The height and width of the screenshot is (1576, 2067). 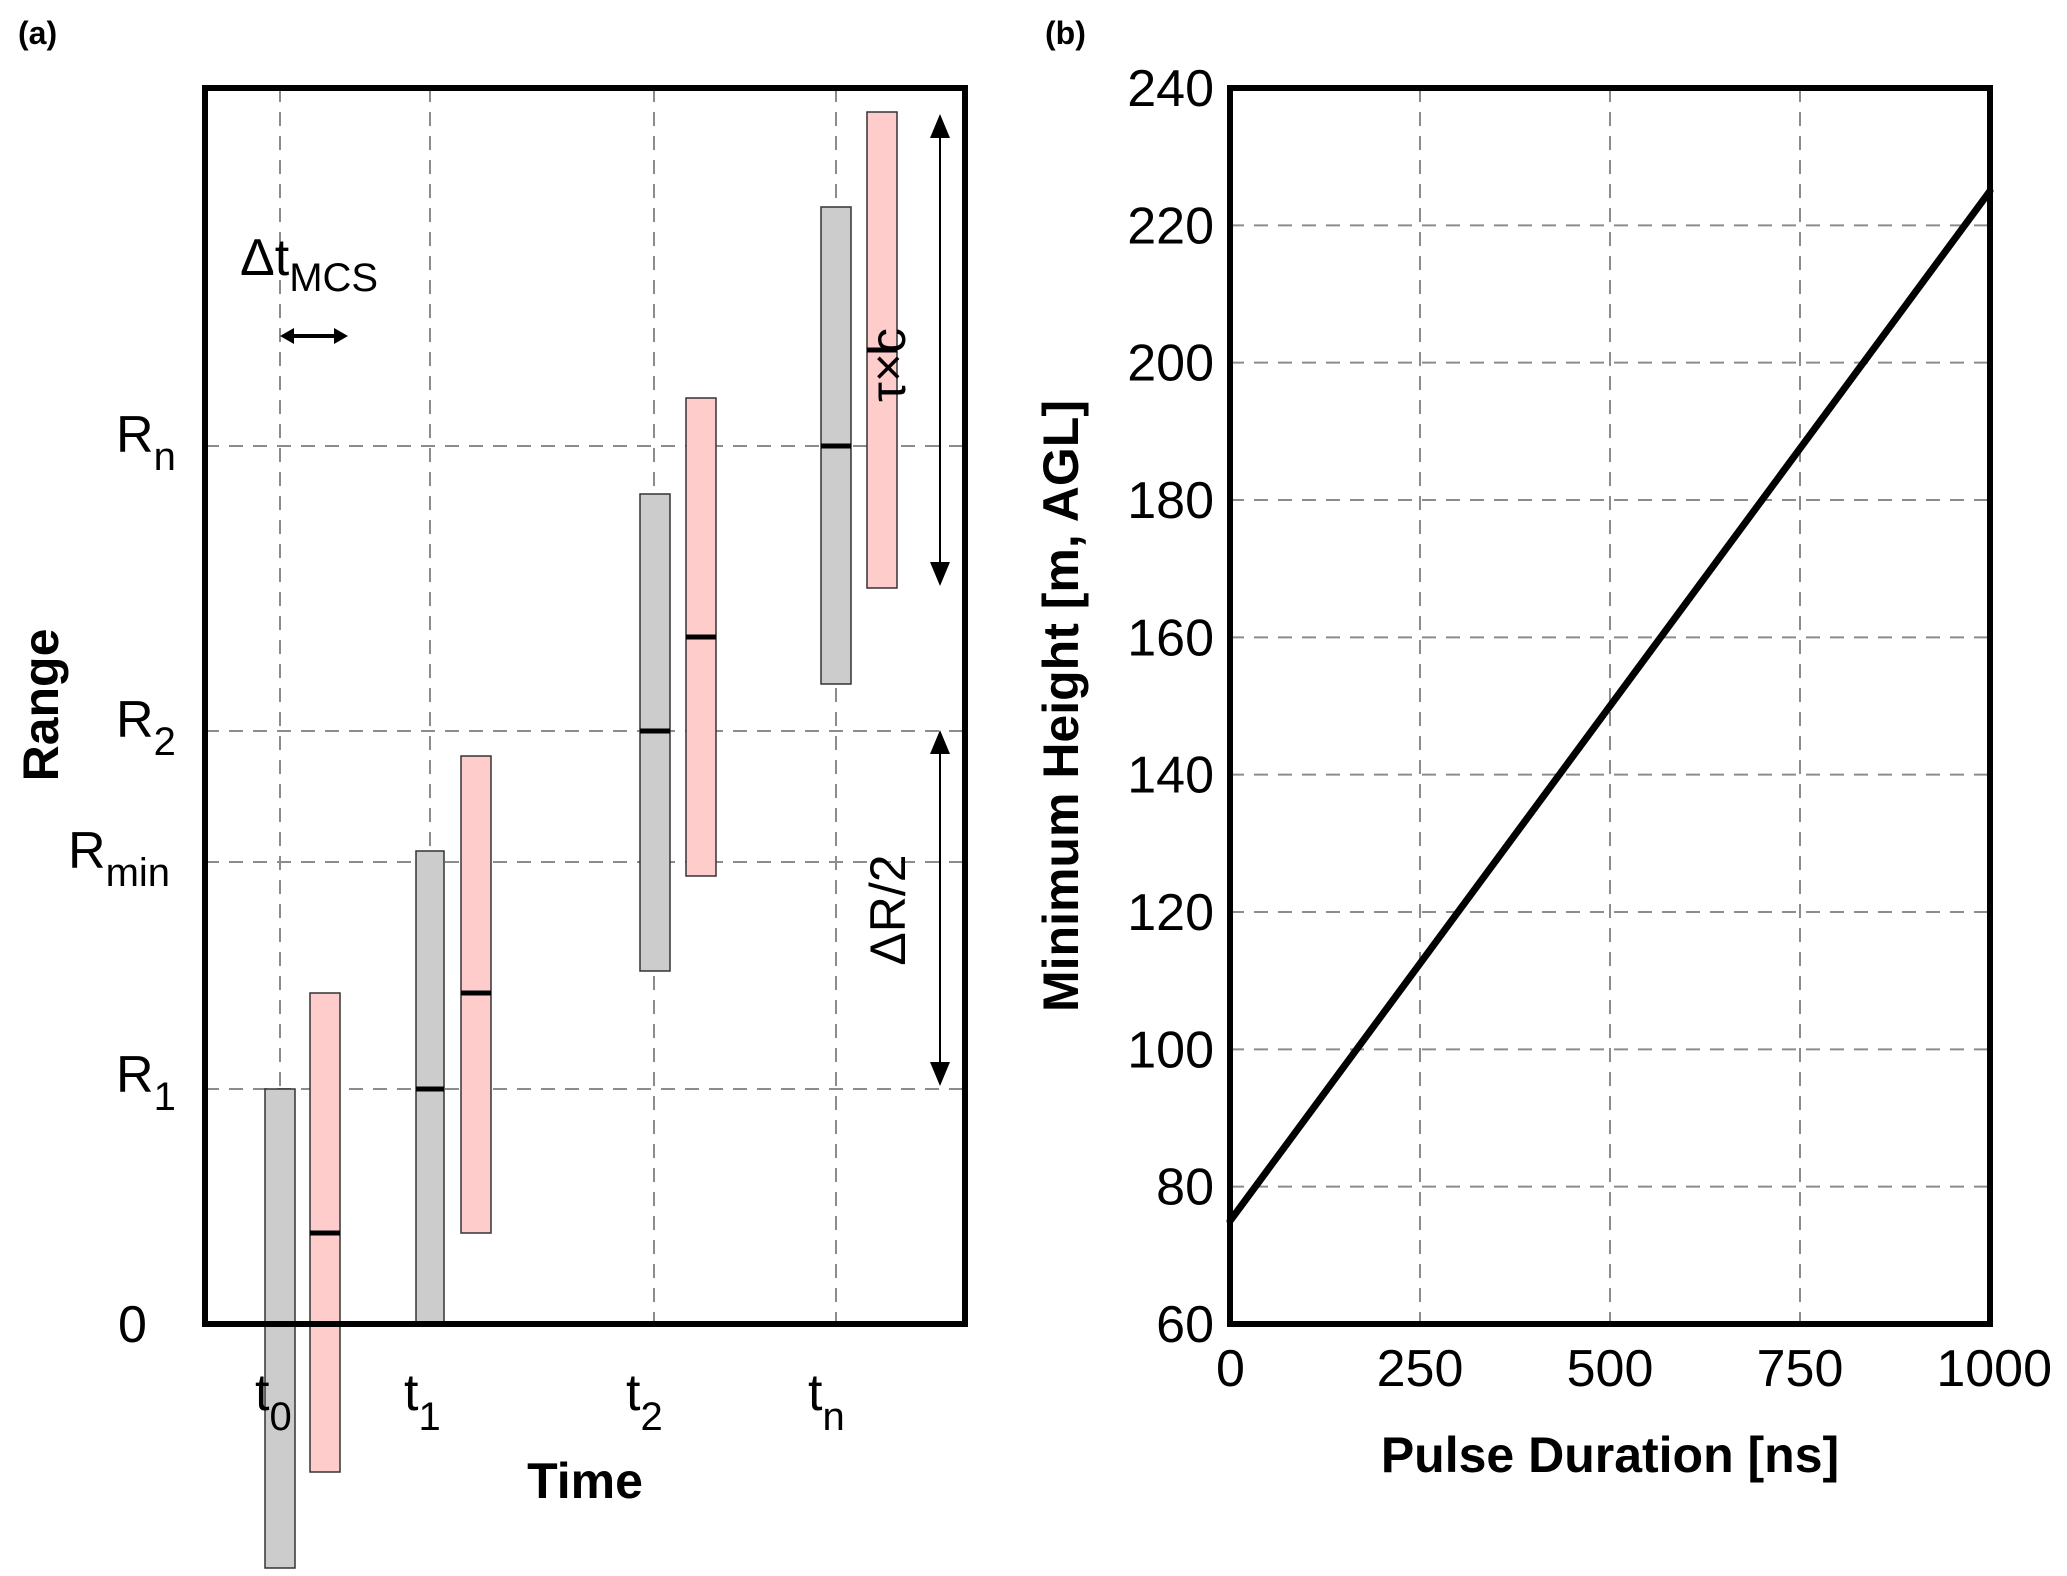 What do you see at coordinates (585, 1481) in the screenshot?
I see `panel-a-x-axis-label: Time` at bounding box center [585, 1481].